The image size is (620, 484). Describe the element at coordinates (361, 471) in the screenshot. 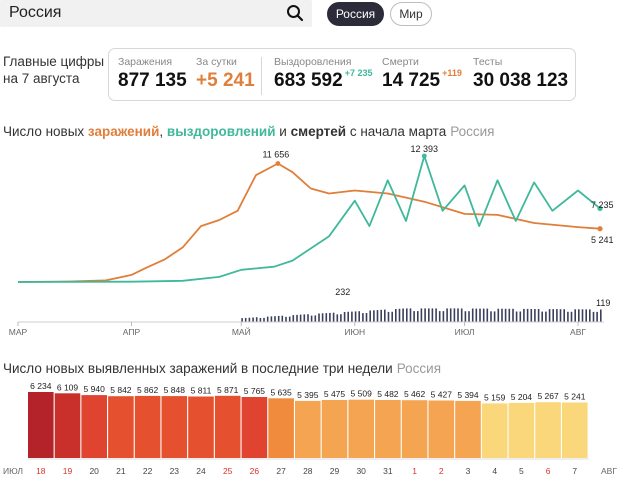

I see `day-label: 30` at that location.